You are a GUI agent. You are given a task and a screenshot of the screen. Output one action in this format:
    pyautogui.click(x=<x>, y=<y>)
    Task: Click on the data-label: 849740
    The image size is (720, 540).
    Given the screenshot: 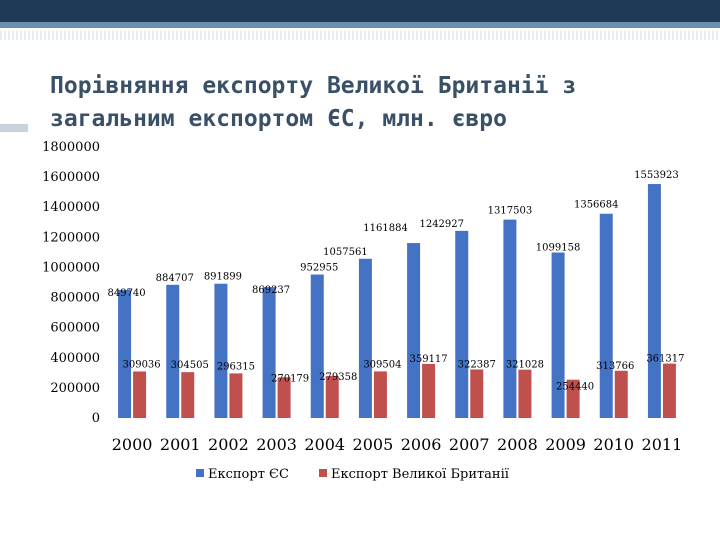 What is the action you would take?
    pyautogui.click(x=126, y=293)
    